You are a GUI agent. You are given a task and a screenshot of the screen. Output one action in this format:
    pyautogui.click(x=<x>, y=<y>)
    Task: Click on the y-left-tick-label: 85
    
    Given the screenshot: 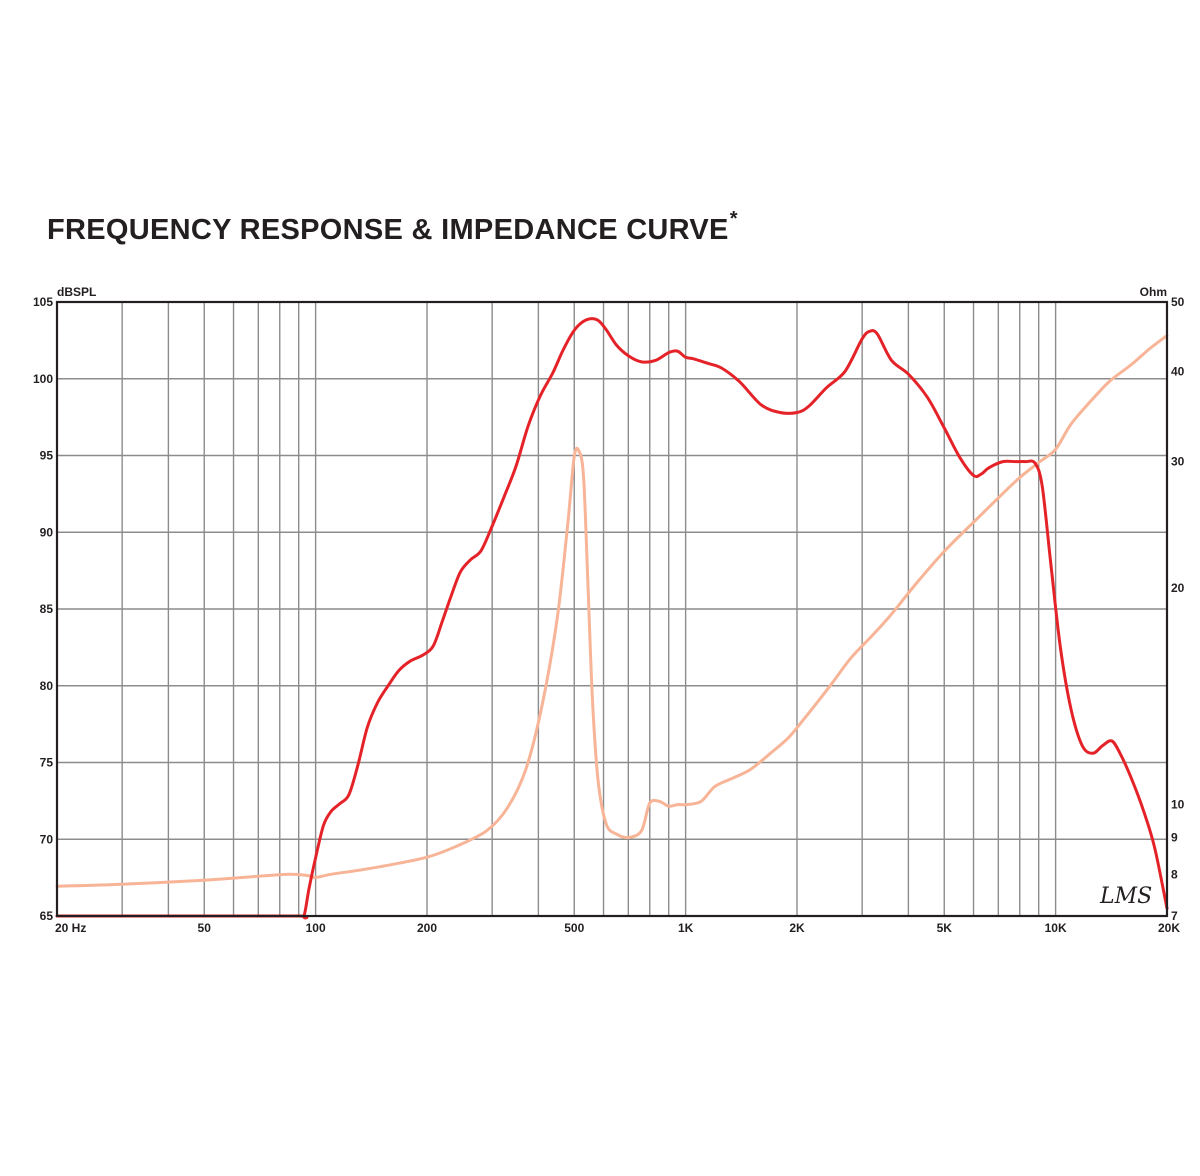 What is the action you would take?
    pyautogui.click(x=47, y=609)
    